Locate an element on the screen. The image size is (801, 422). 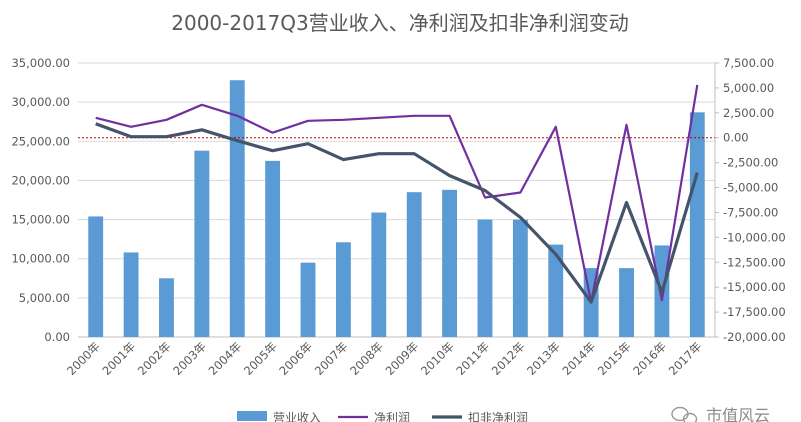
watermark: 市值风云 is located at coordinates (720, 414).